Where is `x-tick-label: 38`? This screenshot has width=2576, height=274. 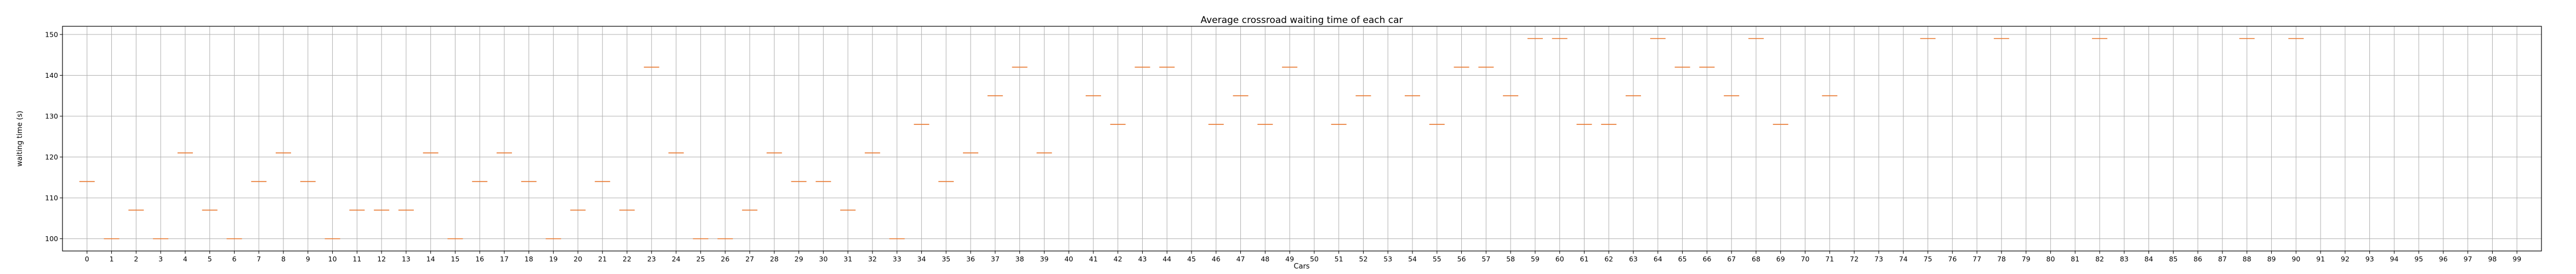
x-tick-label: 38 is located at coordinates (1020, 259).